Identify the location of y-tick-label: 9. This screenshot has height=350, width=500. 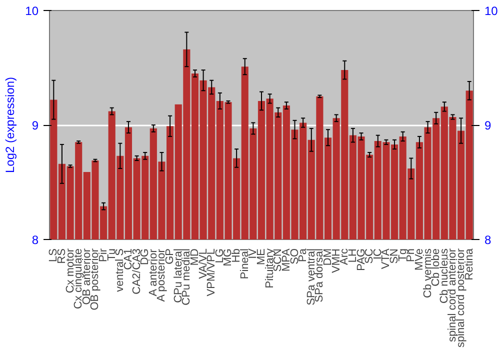
(35, 125).